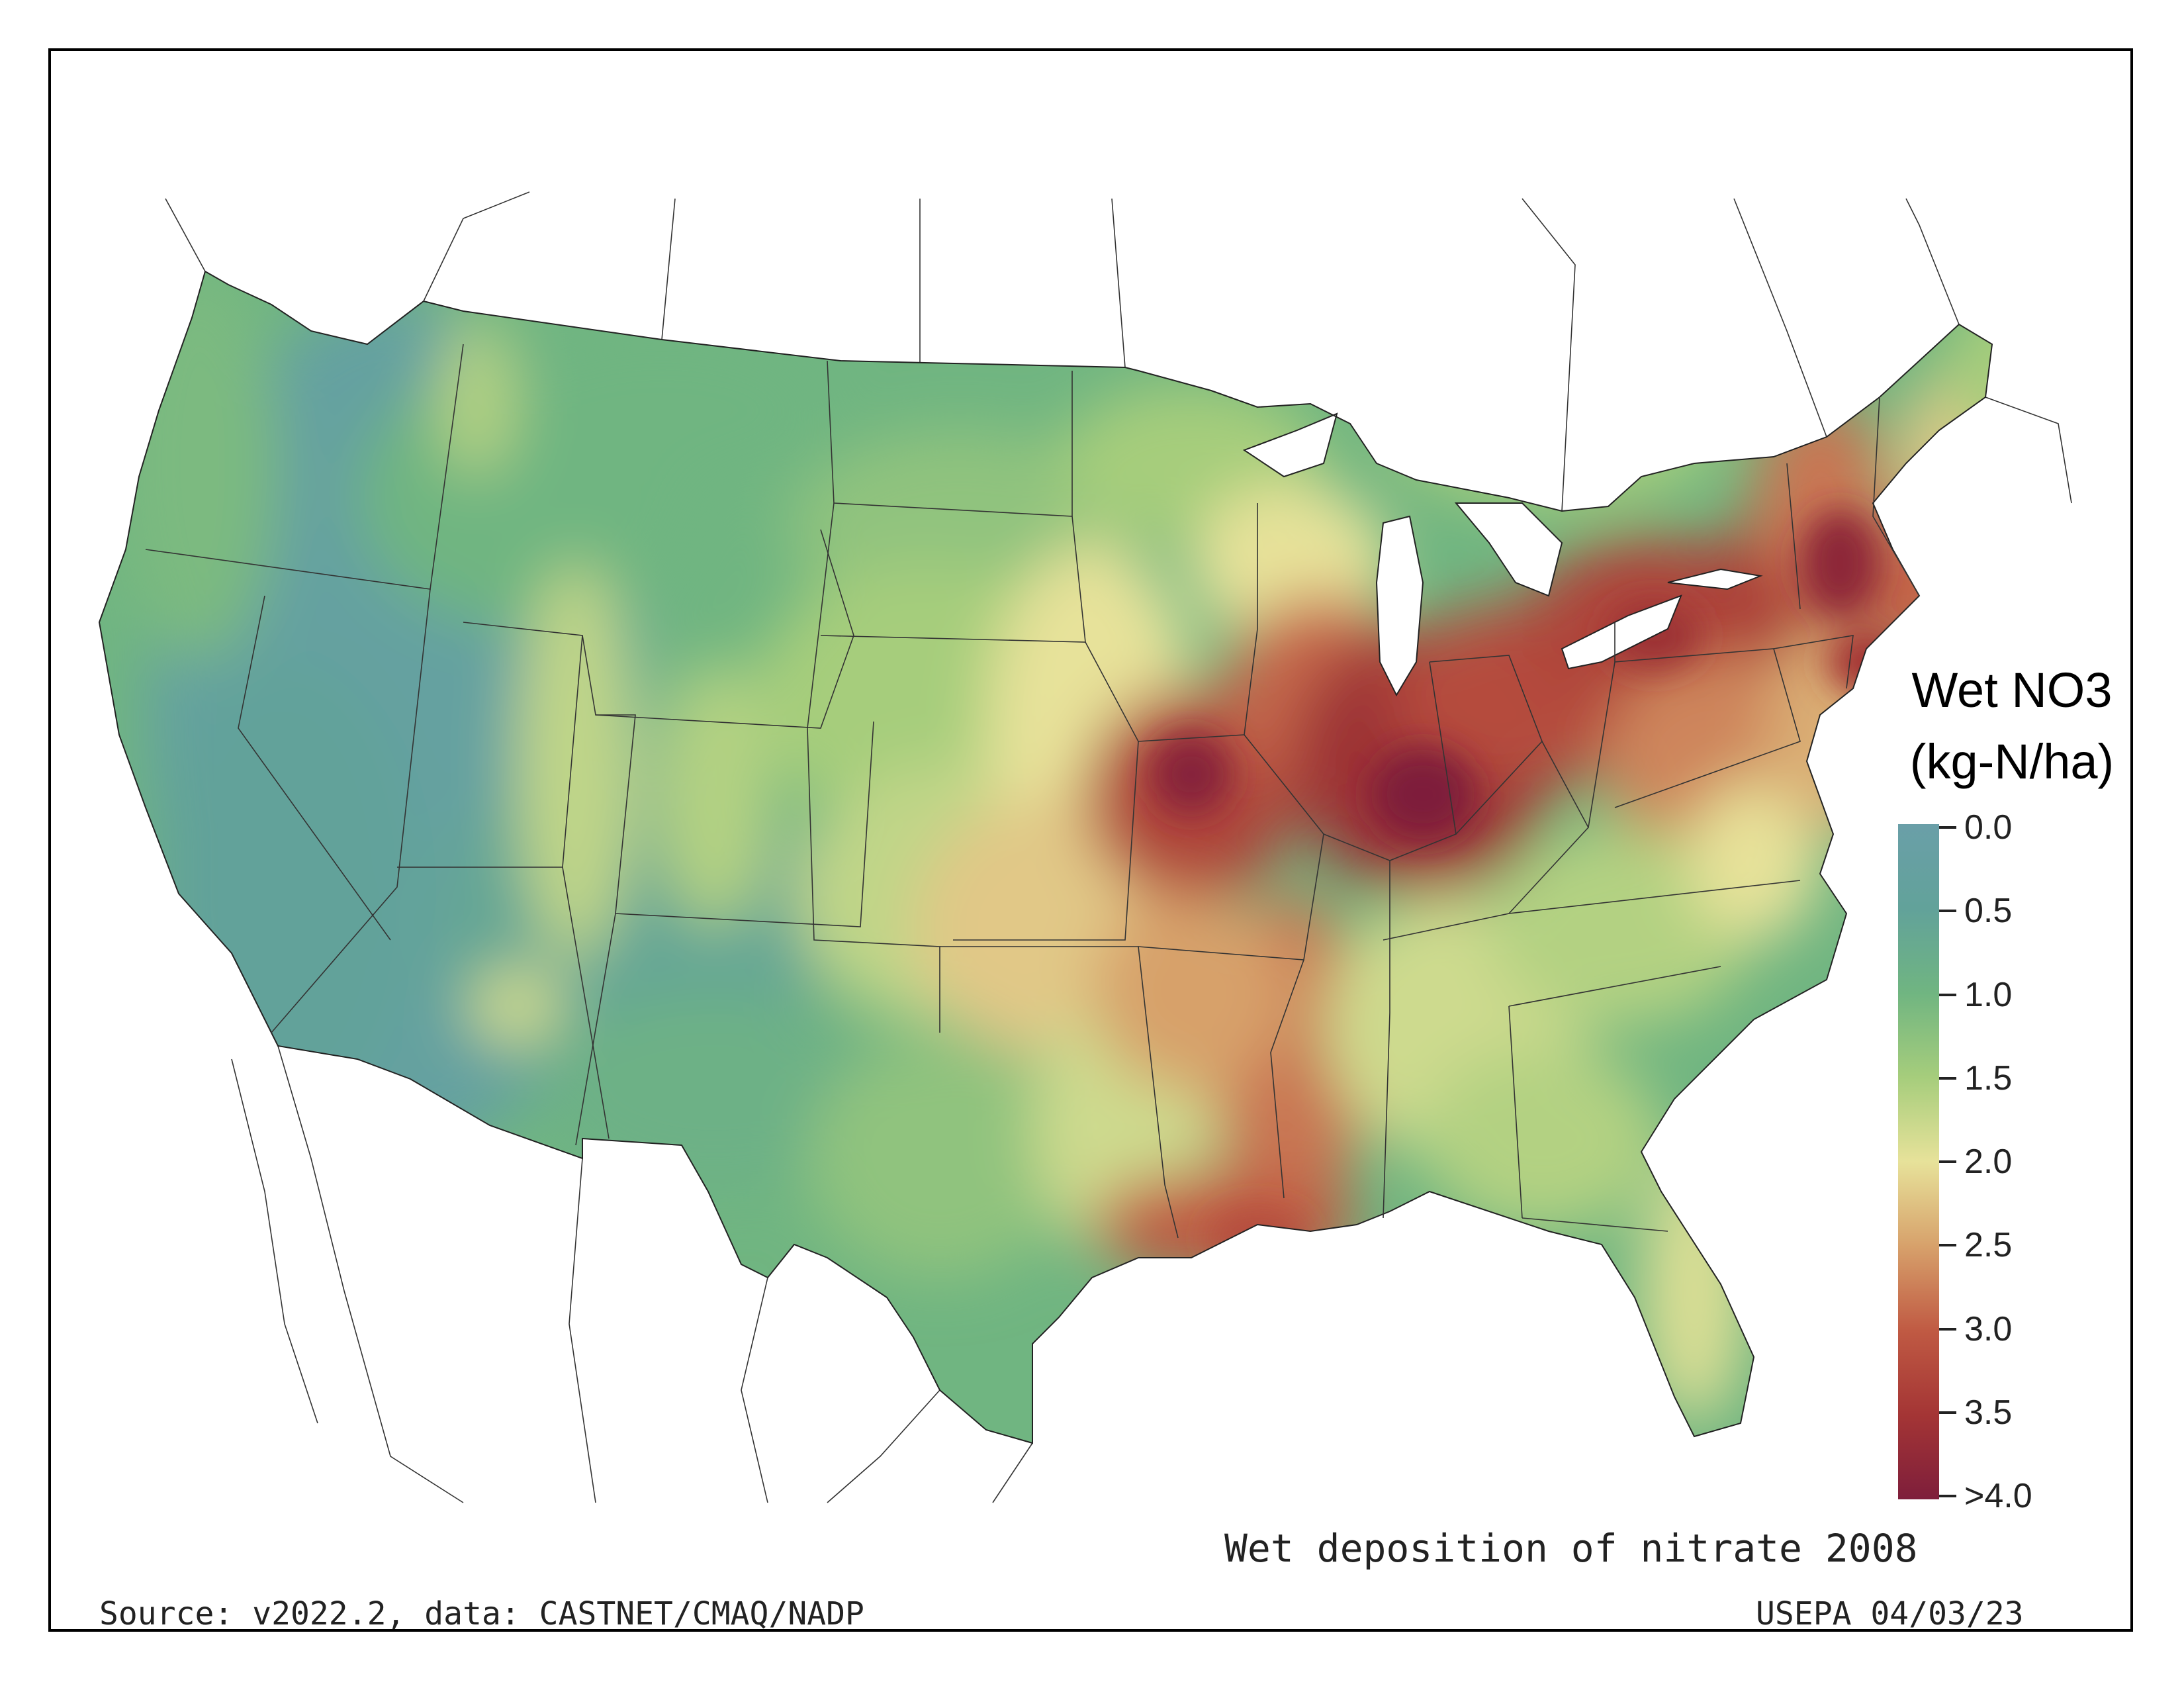 This screenshot has height=1688, width=2184. Describe the element at coordinates (1988, 1412) in the screenshot. I see `colorbar-tick-label: 3.5` at that location.